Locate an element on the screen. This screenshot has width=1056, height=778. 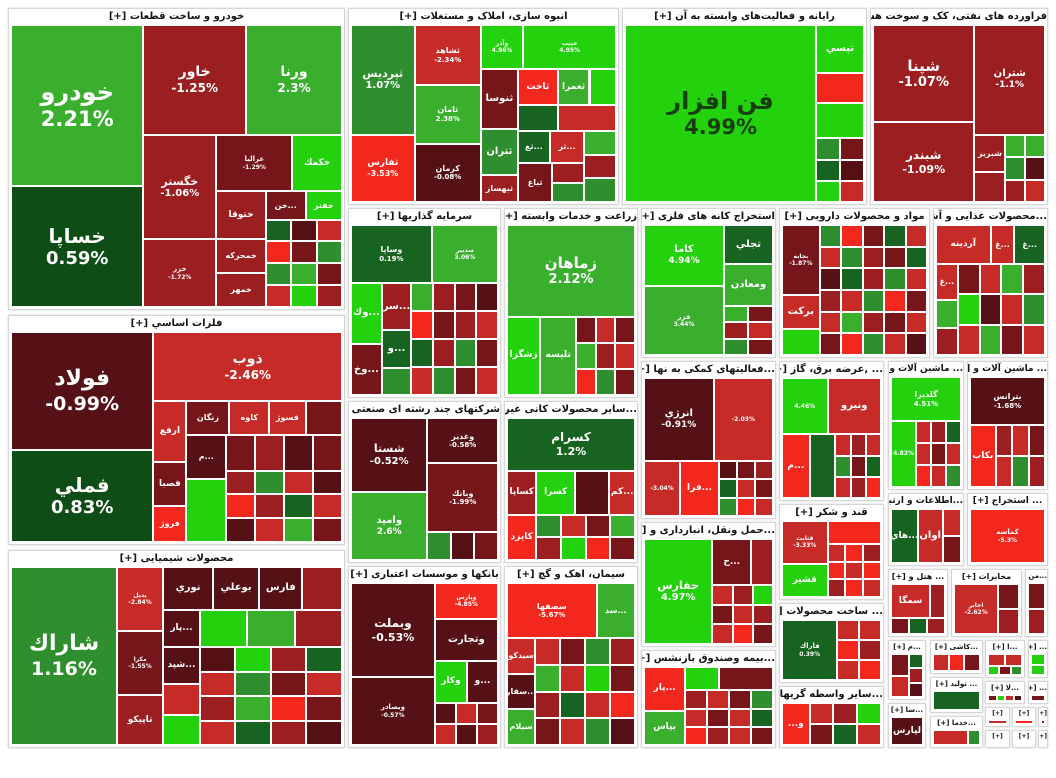
stock-tile: قثابت -3.33% is located at coordinates (805, 542).